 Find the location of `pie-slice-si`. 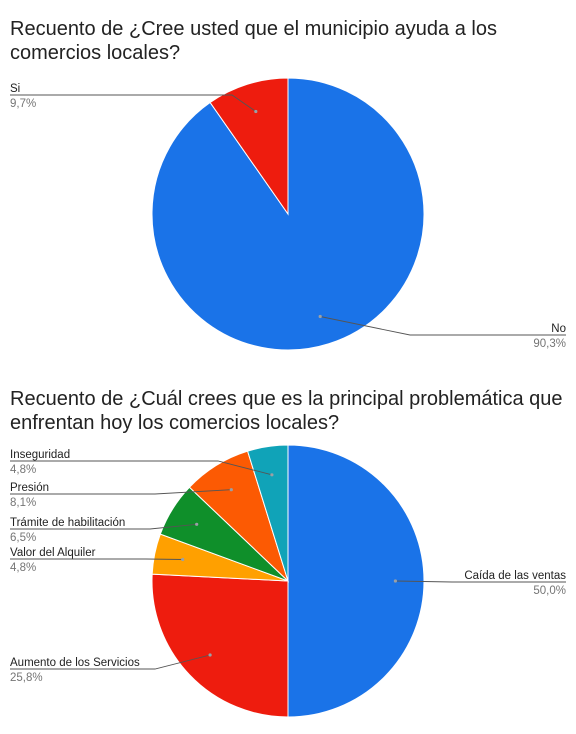

pie-slice-si is located at coordinates (249, 146).